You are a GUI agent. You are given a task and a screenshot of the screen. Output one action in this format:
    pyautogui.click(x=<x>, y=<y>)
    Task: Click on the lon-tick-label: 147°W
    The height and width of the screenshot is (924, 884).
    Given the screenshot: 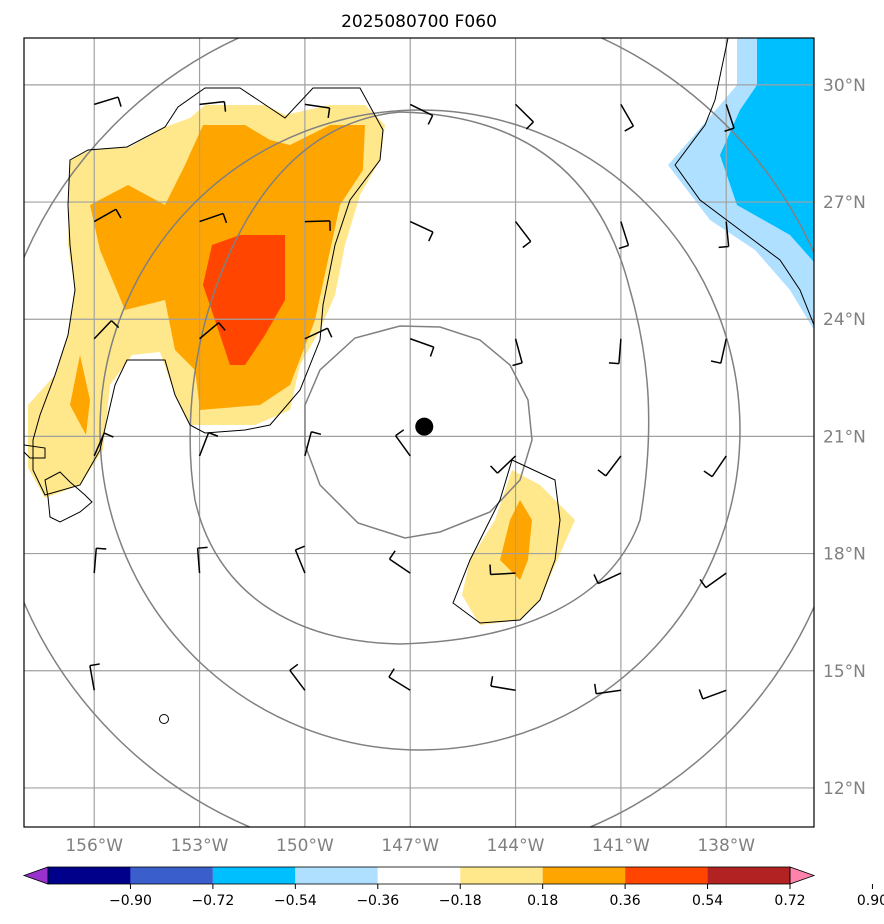 What is the action you would take?
    pyautogui.click(x=410, y=846)
    